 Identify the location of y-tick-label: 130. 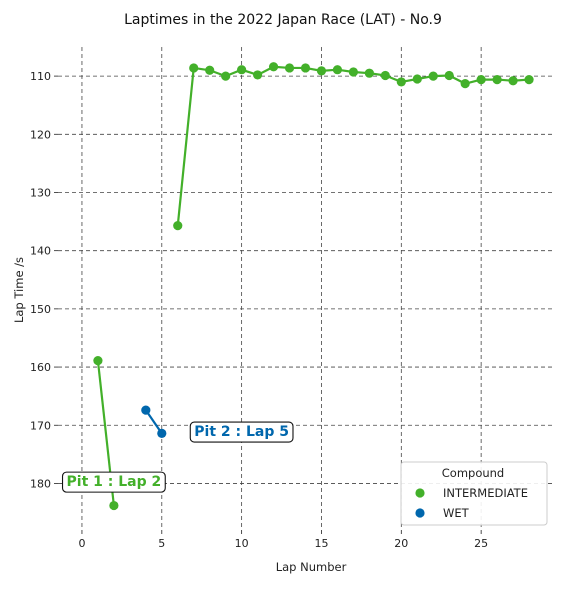
(40, 192).